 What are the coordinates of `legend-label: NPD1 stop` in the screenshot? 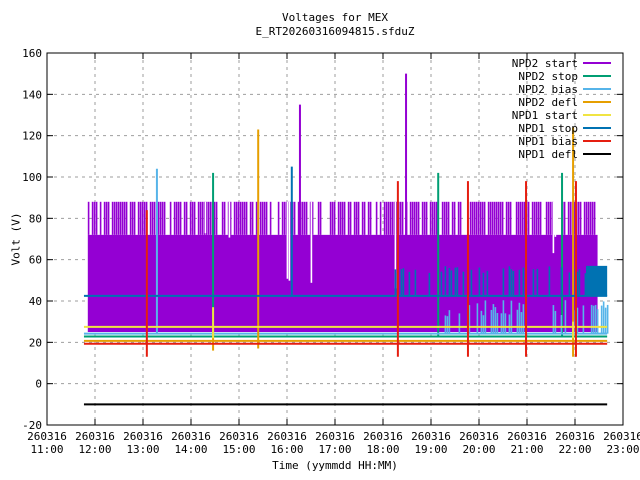 It's located at (548, 128).